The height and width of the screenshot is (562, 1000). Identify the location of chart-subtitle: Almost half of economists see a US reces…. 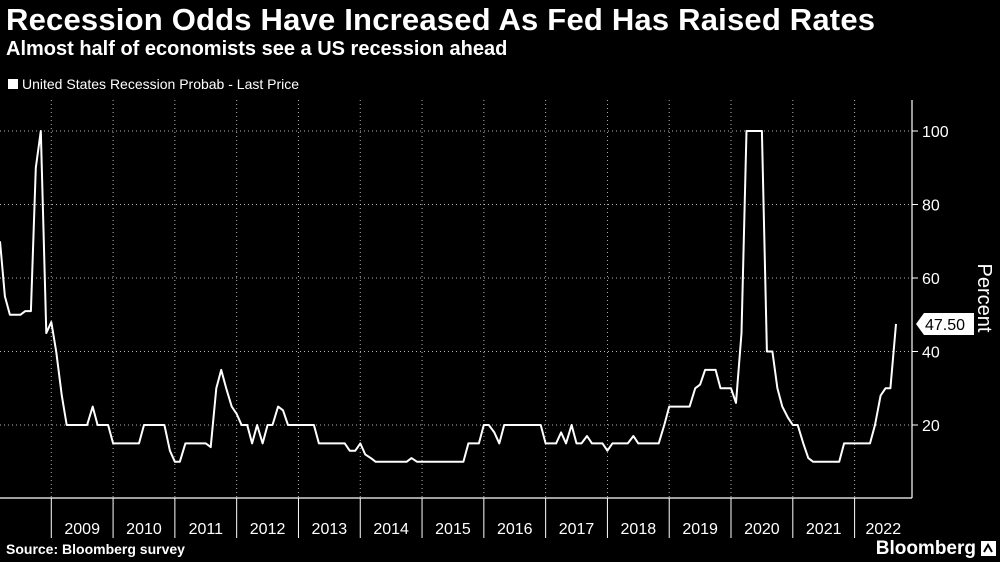
(257, 49).